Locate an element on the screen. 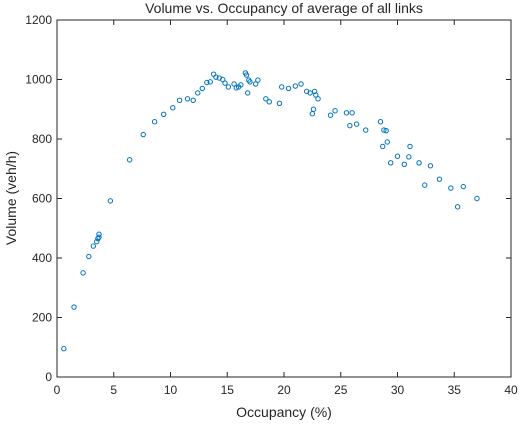 This screenshot has height=424, width=520. x-tick-label: 0 is located at coordinates (57, 390).